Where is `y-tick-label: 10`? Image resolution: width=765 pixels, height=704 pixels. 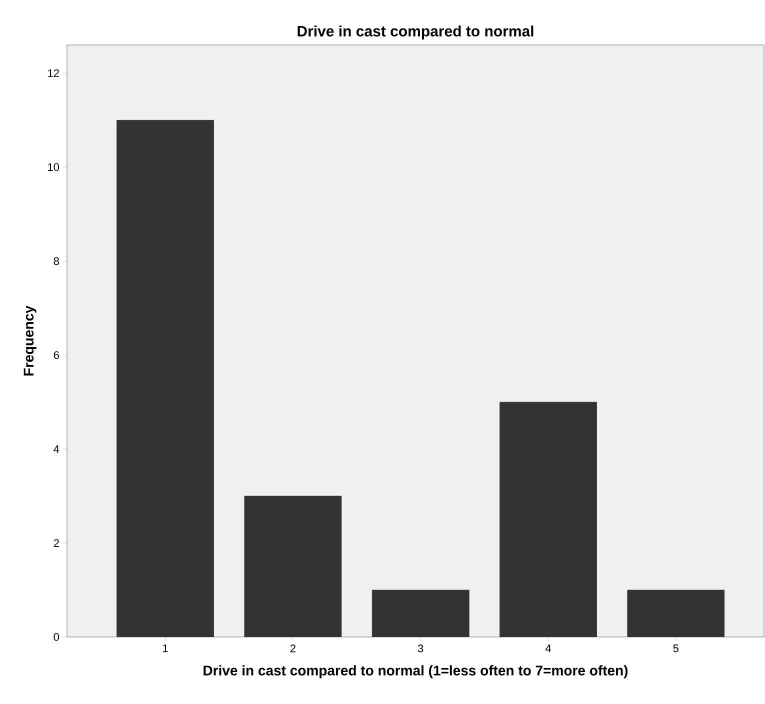 y-tick-label: 10 is located at coordinates (54, 167).